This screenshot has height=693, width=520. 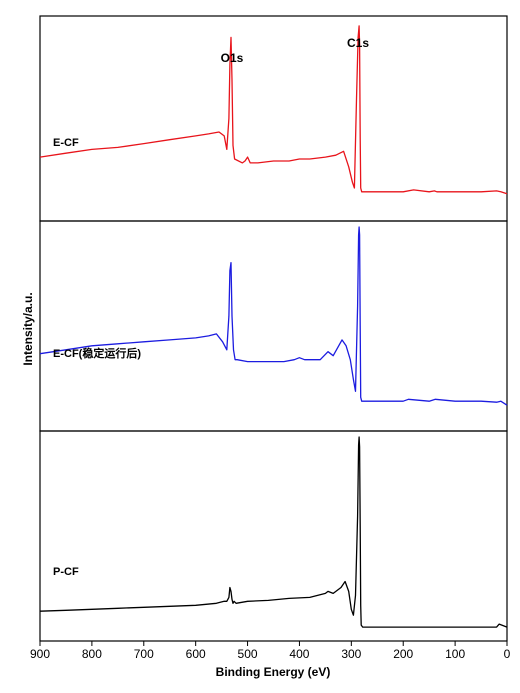 I want to click on x-tick-label-200: 200, so click(x=403, y=654).